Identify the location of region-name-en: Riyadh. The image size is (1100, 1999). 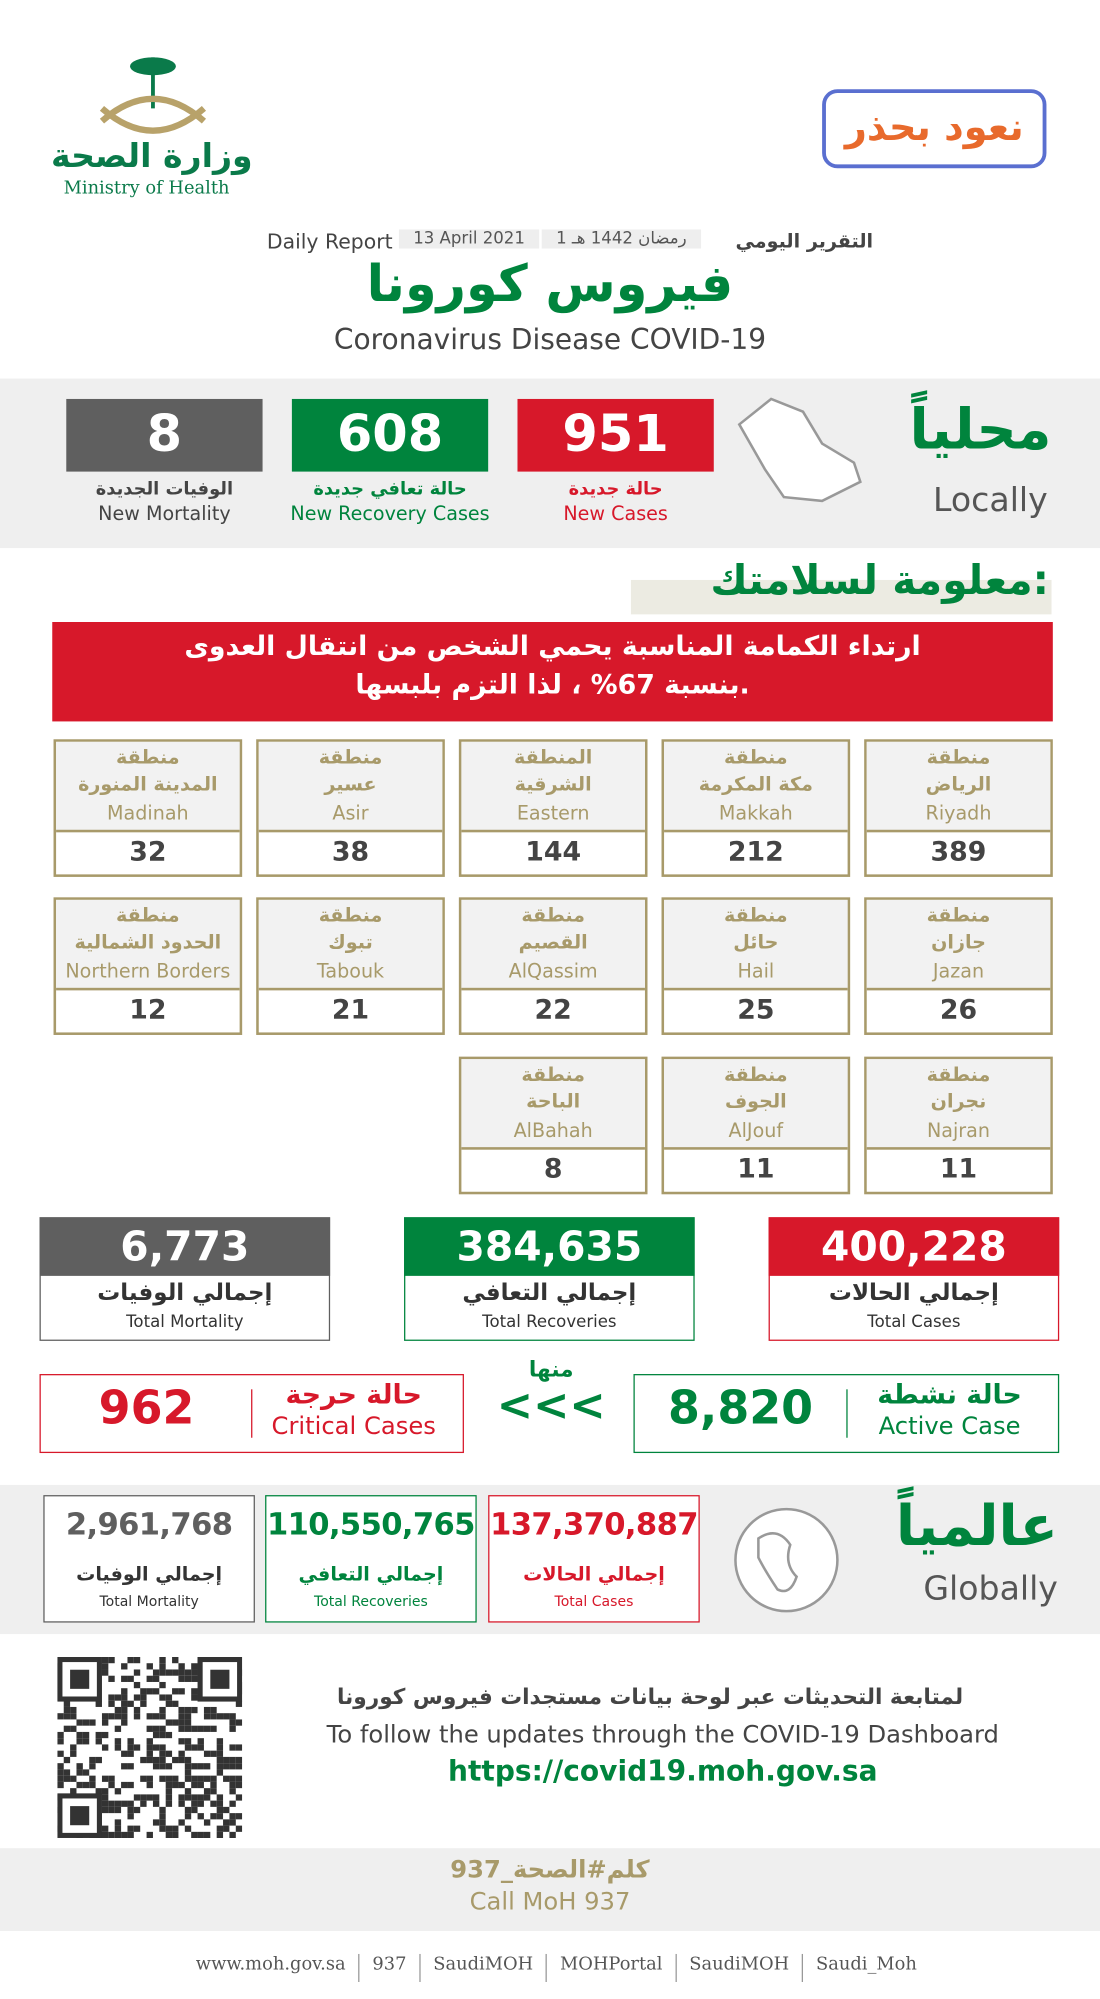
(958, 813).